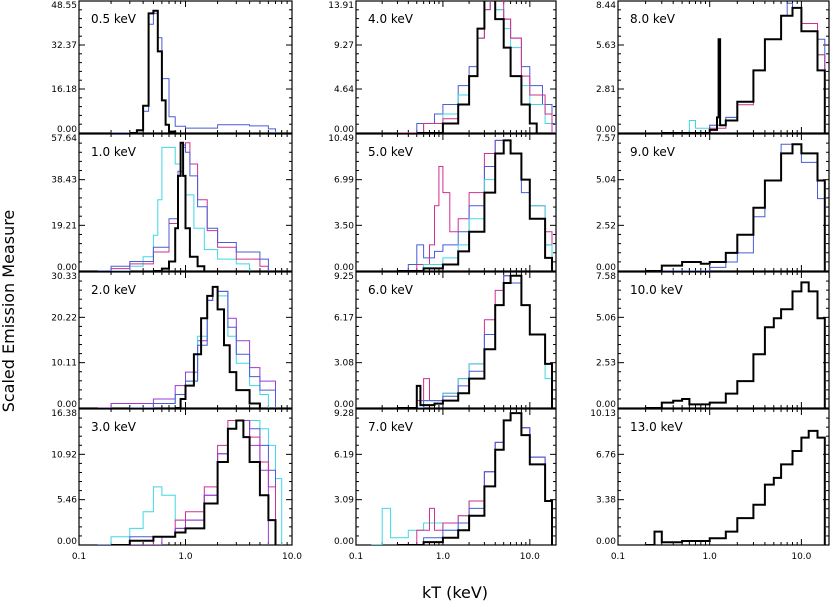 Image resolution: width=830 pixels, height=604 pixels. I want to click on panel-7: 0.00 3.08 6.17 9.25 6.0 keV, so click(445, 340).